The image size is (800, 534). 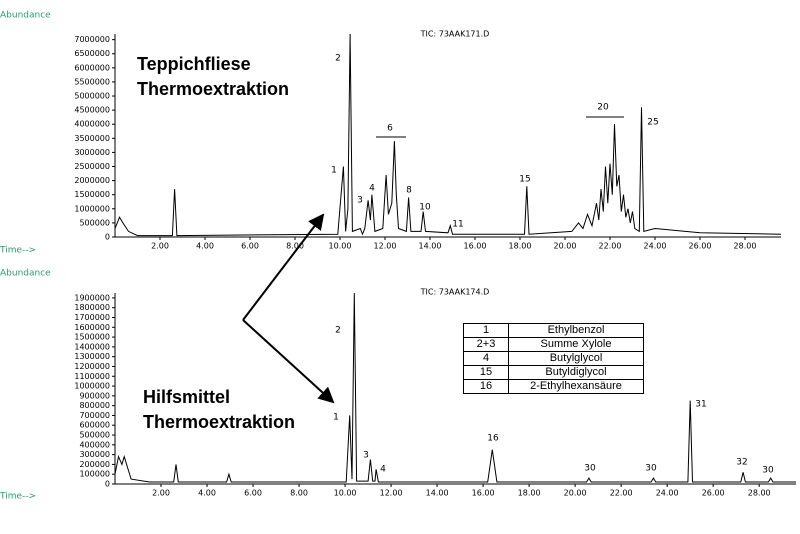 I want to click on table-cell: 16, so click(x=486, y=386).